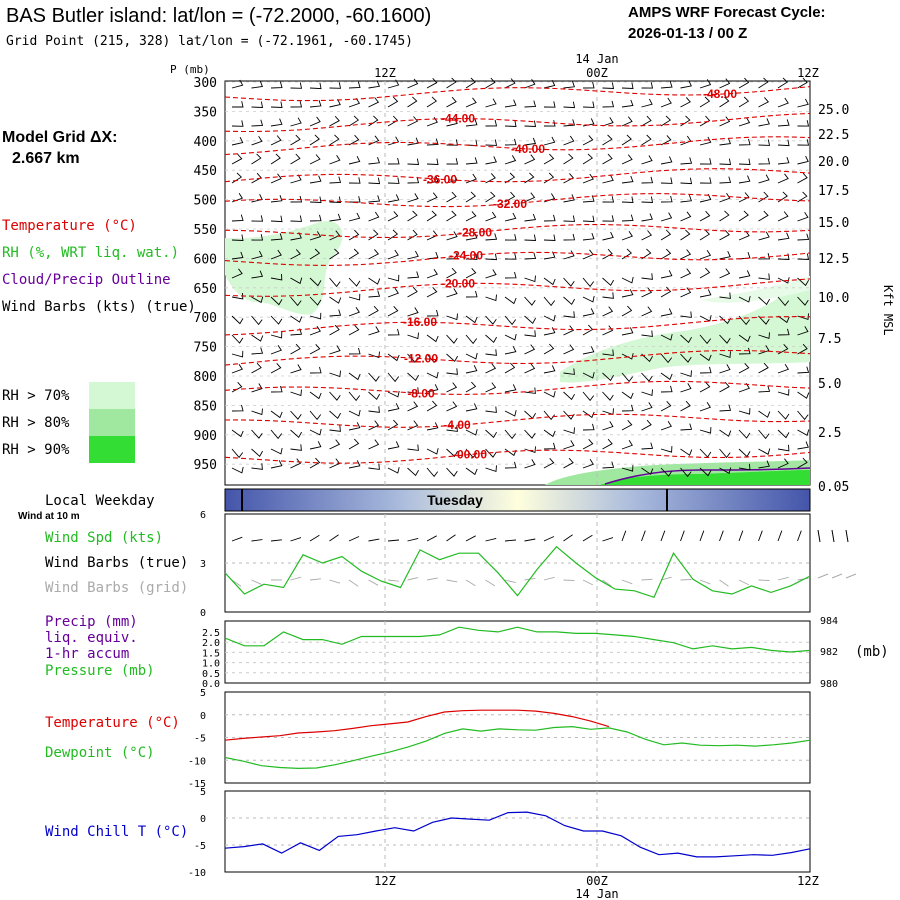 This screenshot has height=900, width=900. I want to click on rh-level-label-0: RH > 70%, so click(36, 396).